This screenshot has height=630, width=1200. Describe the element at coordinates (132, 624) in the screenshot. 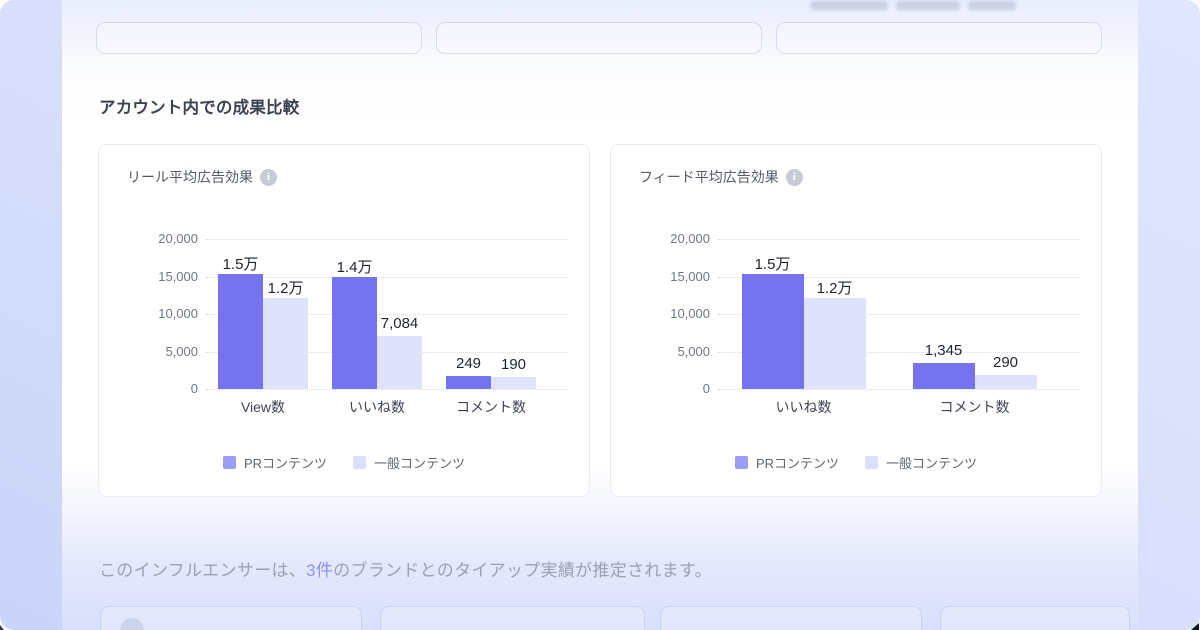

I see `ghost-avatar` at that location.